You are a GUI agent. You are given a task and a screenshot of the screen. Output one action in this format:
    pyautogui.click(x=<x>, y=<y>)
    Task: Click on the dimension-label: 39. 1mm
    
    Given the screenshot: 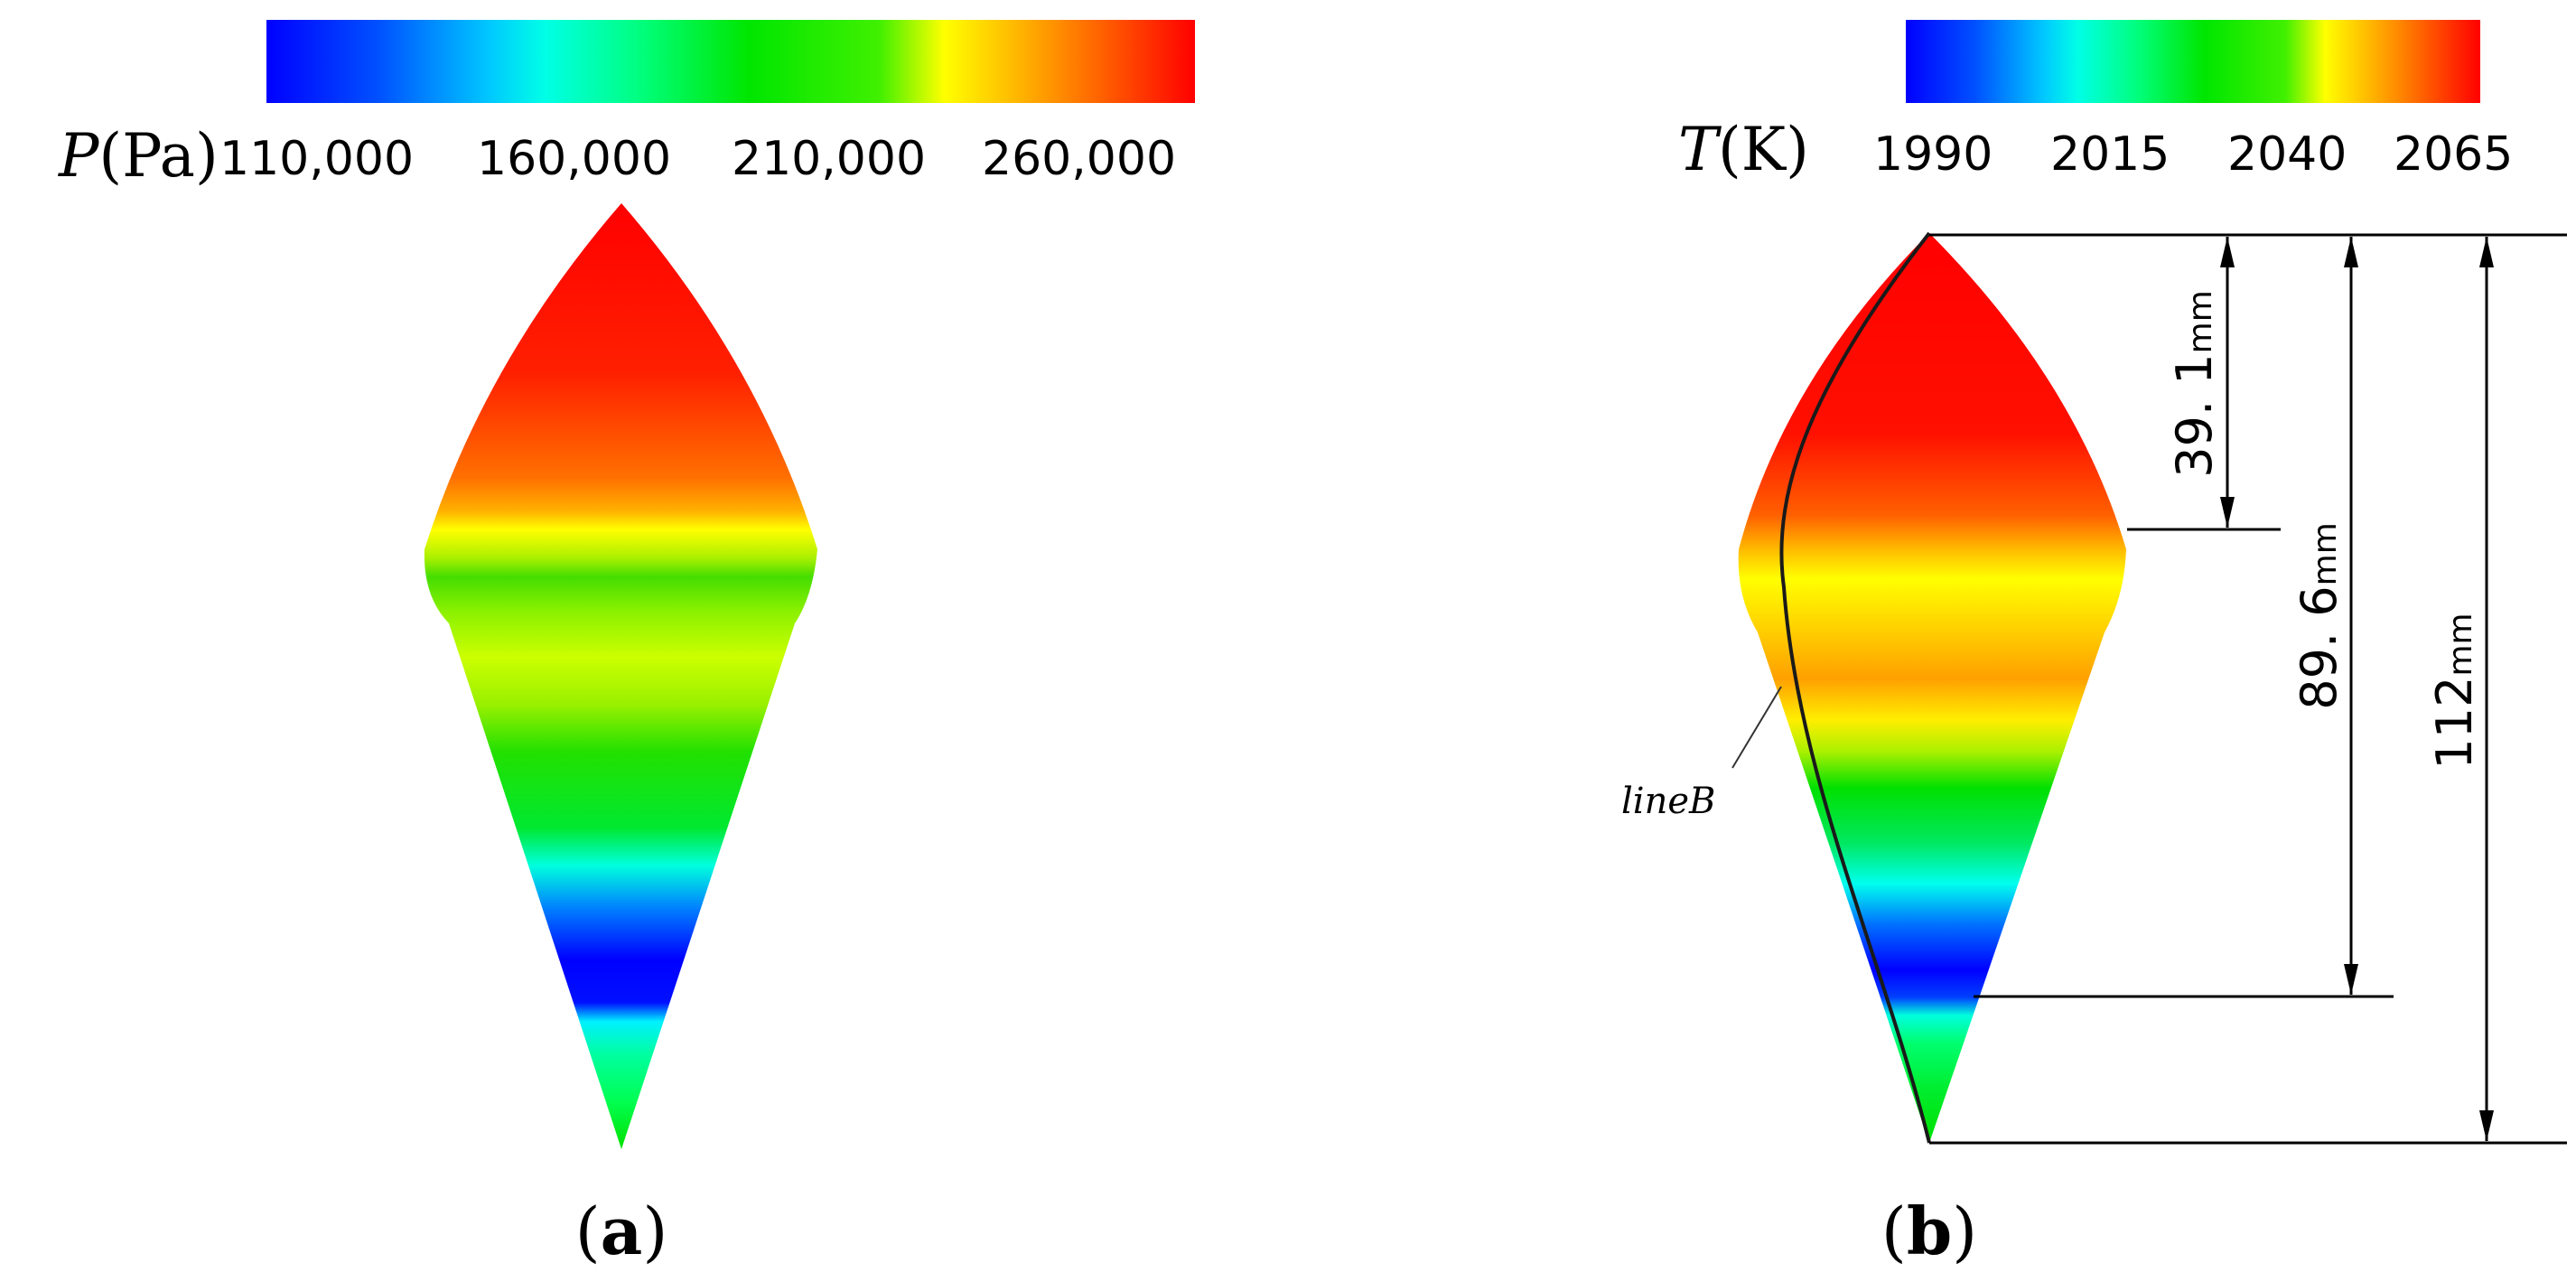 What is the action you would take?
    pyautogui.click(x=2194, y=384)
    